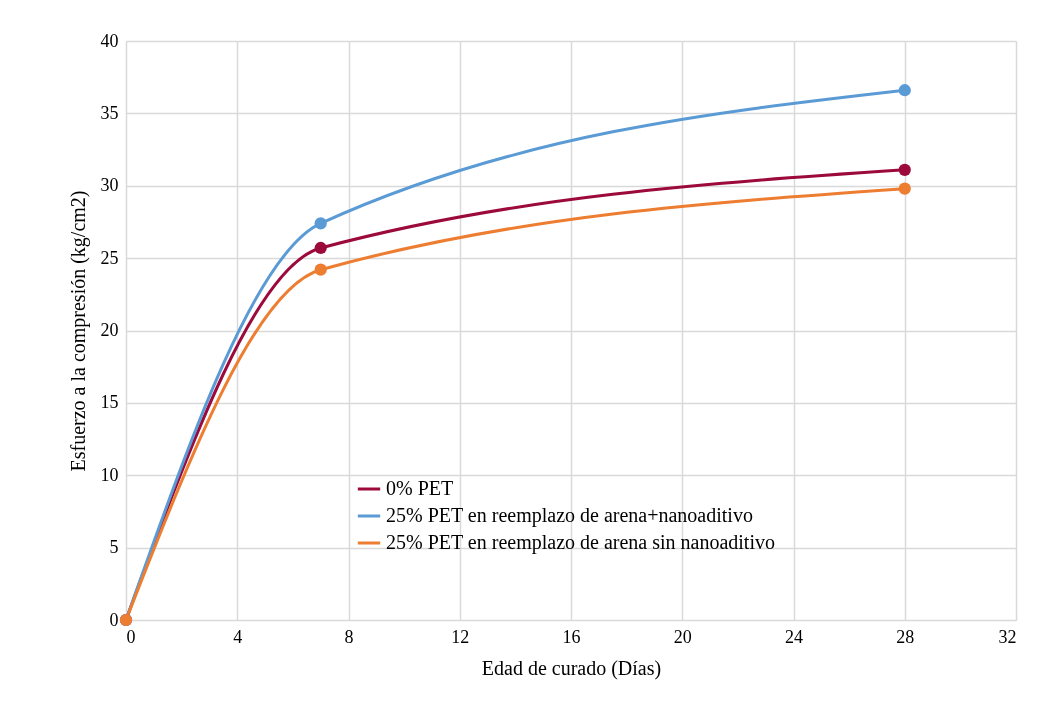  Describe the element at coordinates (460, 636) in the screenshot. I see `x-tick-label: 12` at that location.